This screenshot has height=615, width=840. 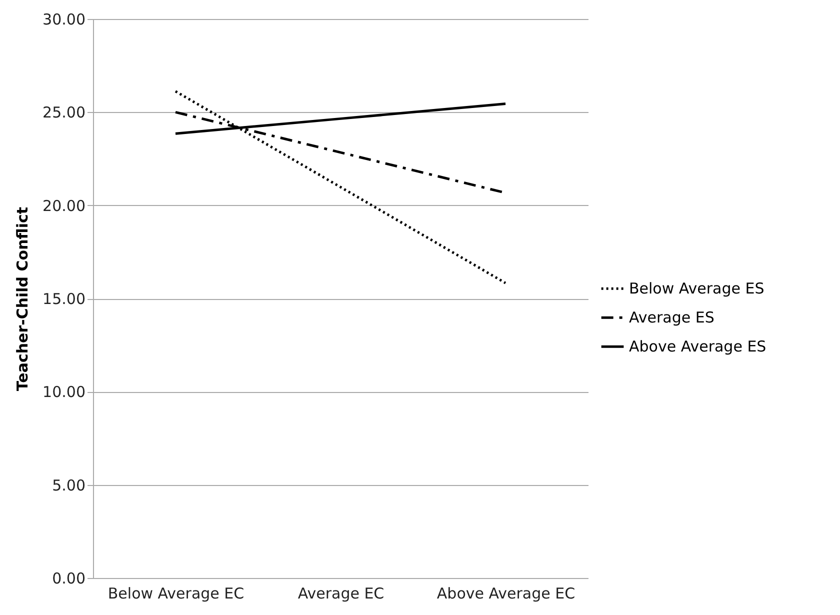 I want to click on y-tick-label: 15.00, so click(x=64, y=299).